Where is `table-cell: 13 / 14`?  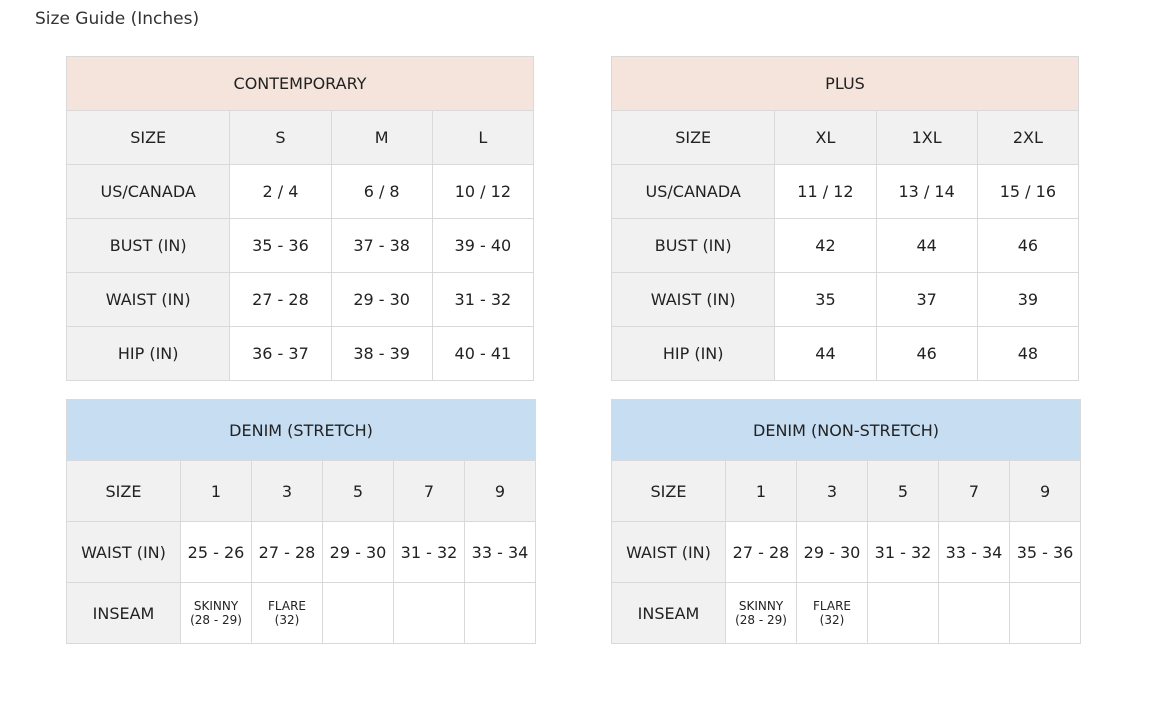
table-cell: 13 / 14 is located at coordinates (926, 191).